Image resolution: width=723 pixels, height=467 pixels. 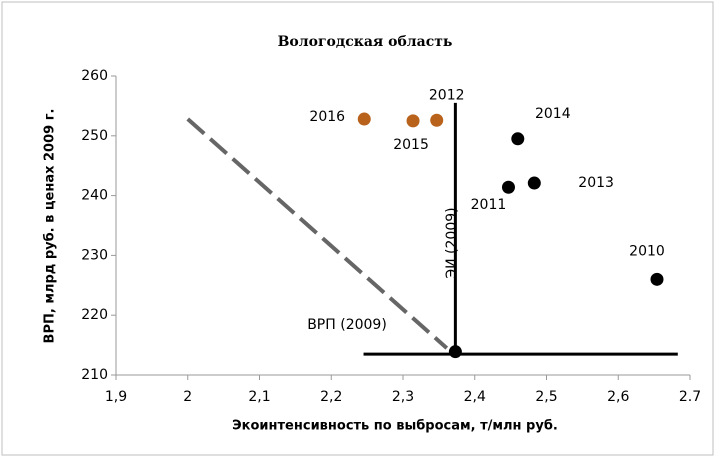 I want to click on x-tick-label: 2,6, so click(x=618, y=397).